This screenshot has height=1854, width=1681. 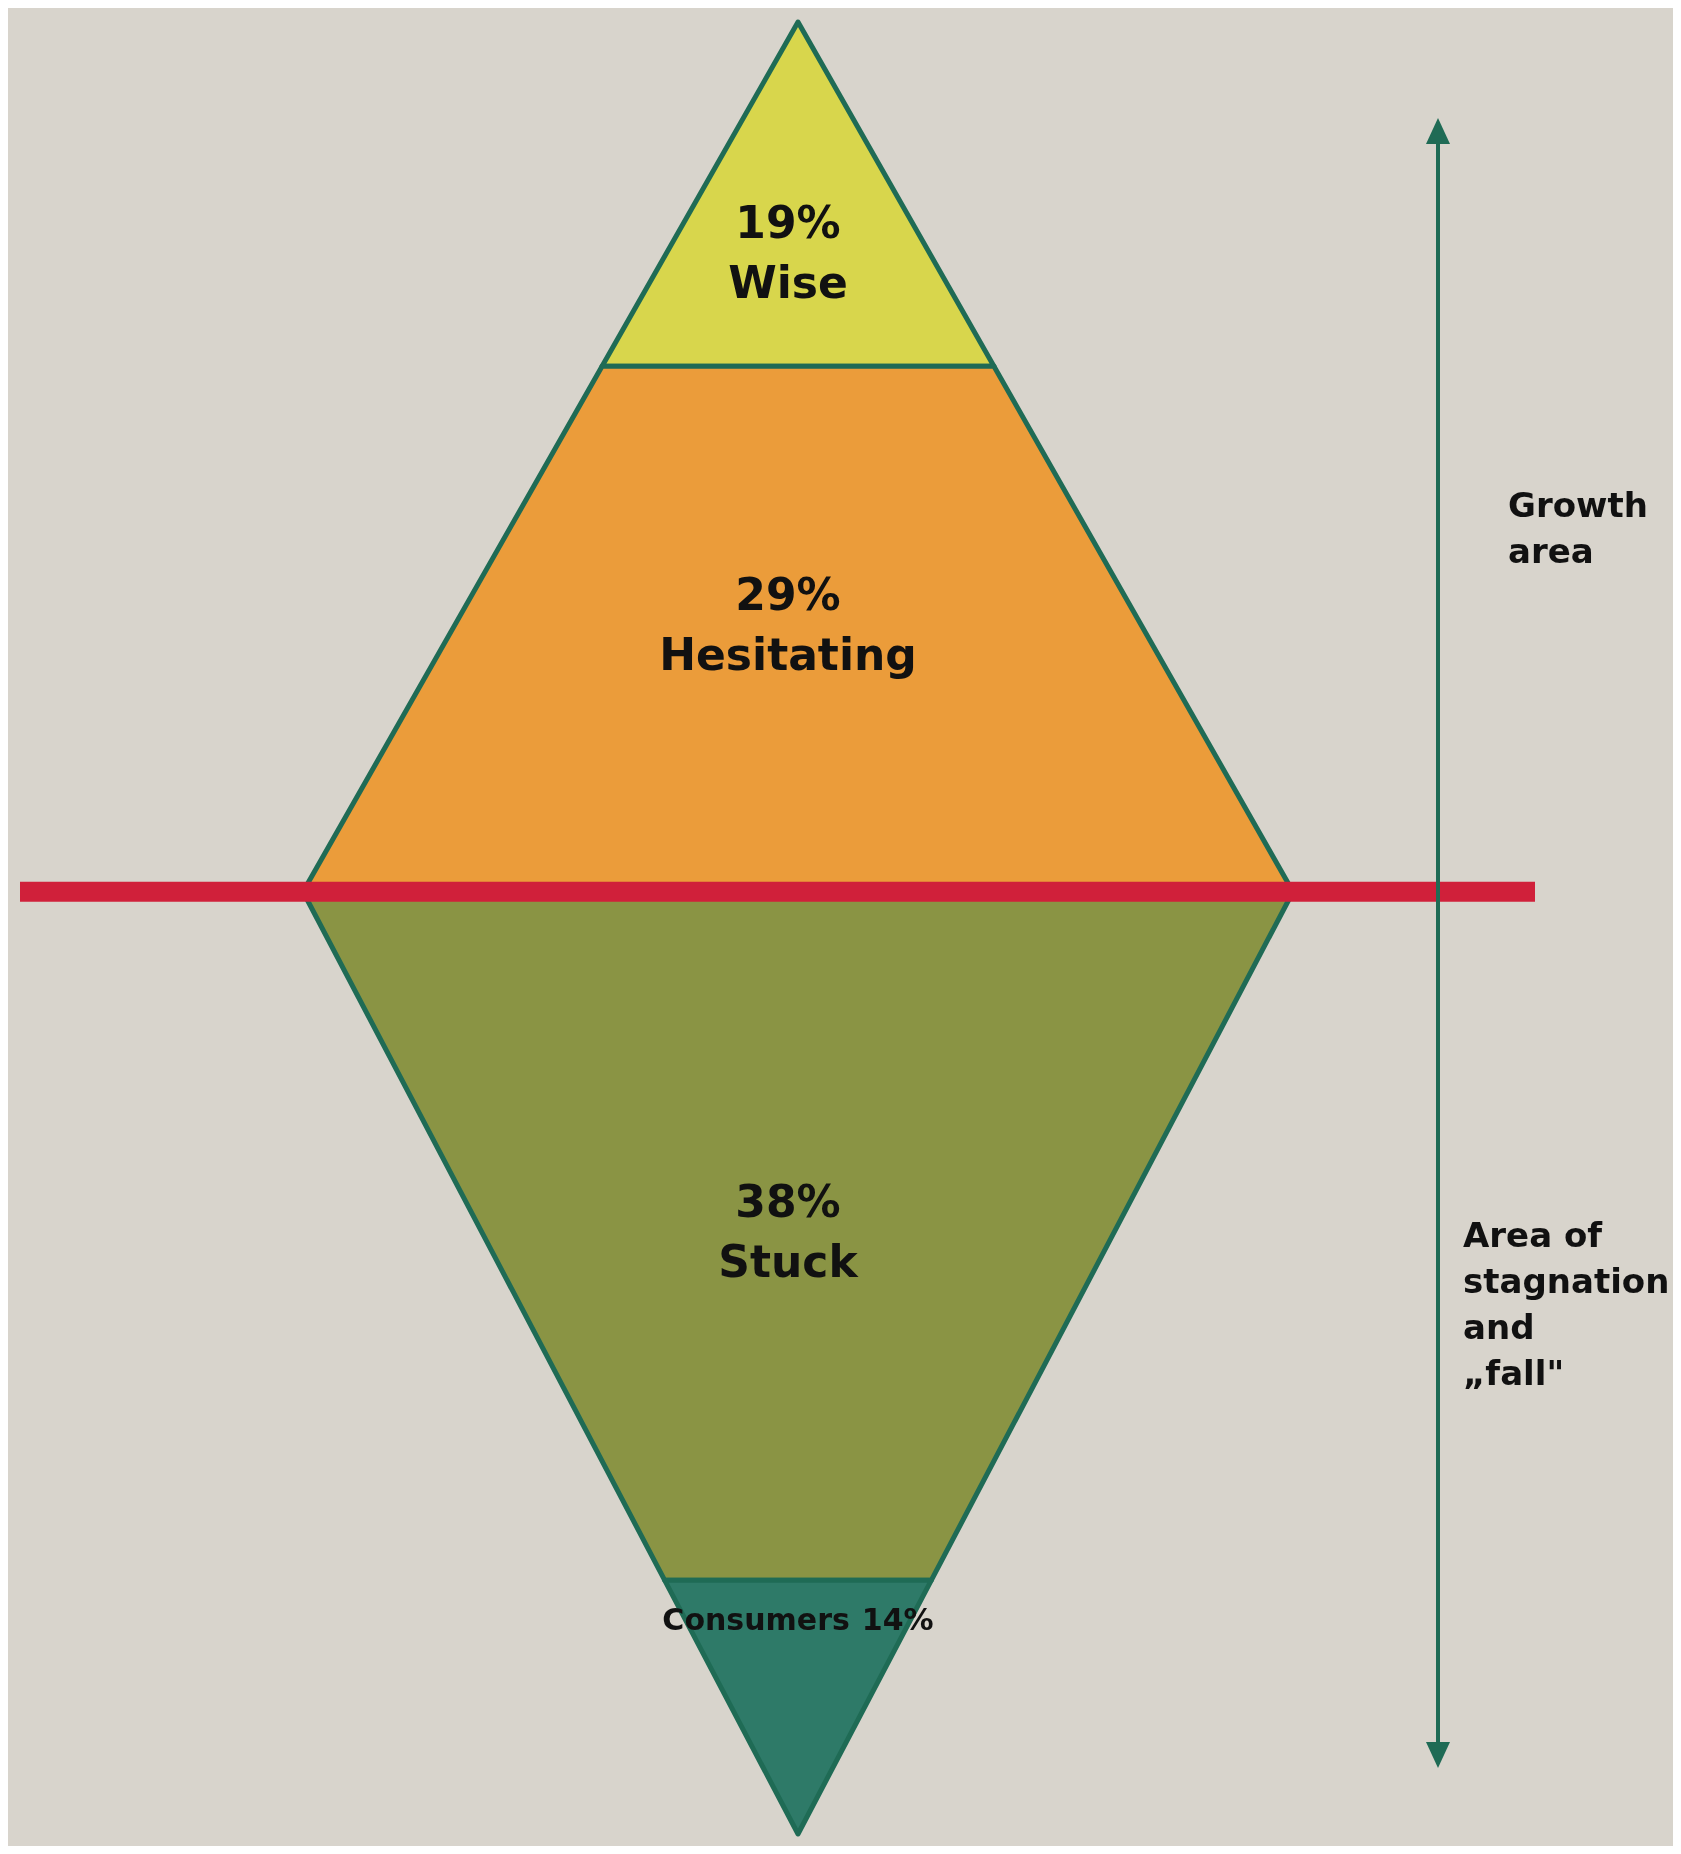 I want to click on data-label: 38%, so click(x=788, y=1202).